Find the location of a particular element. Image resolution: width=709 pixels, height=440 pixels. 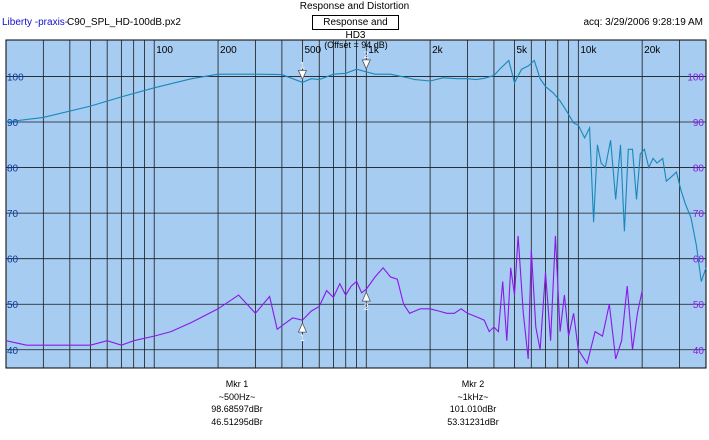

y-tick-label-left: 50 is located at coordinates (13, 305).